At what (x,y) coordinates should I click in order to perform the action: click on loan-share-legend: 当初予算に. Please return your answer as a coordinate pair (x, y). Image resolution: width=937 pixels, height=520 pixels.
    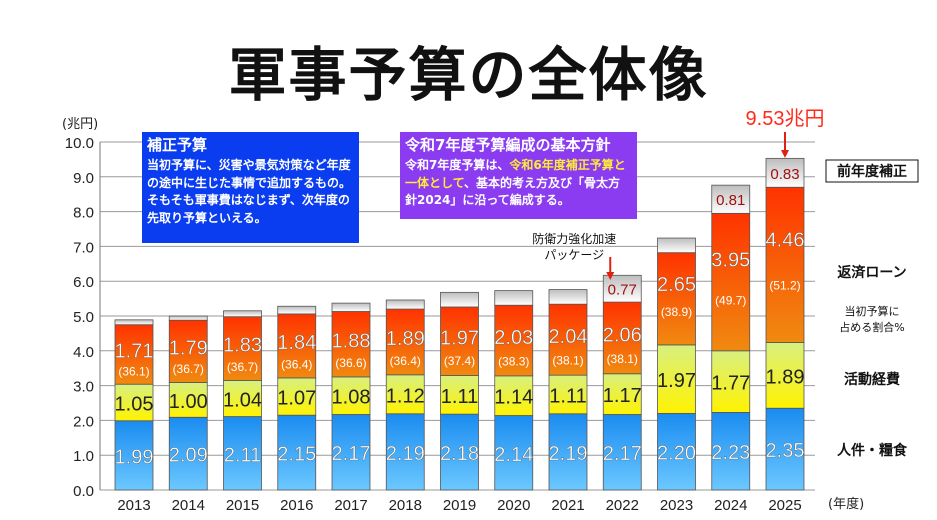
    Looking at the image, I should click on (872, 311).